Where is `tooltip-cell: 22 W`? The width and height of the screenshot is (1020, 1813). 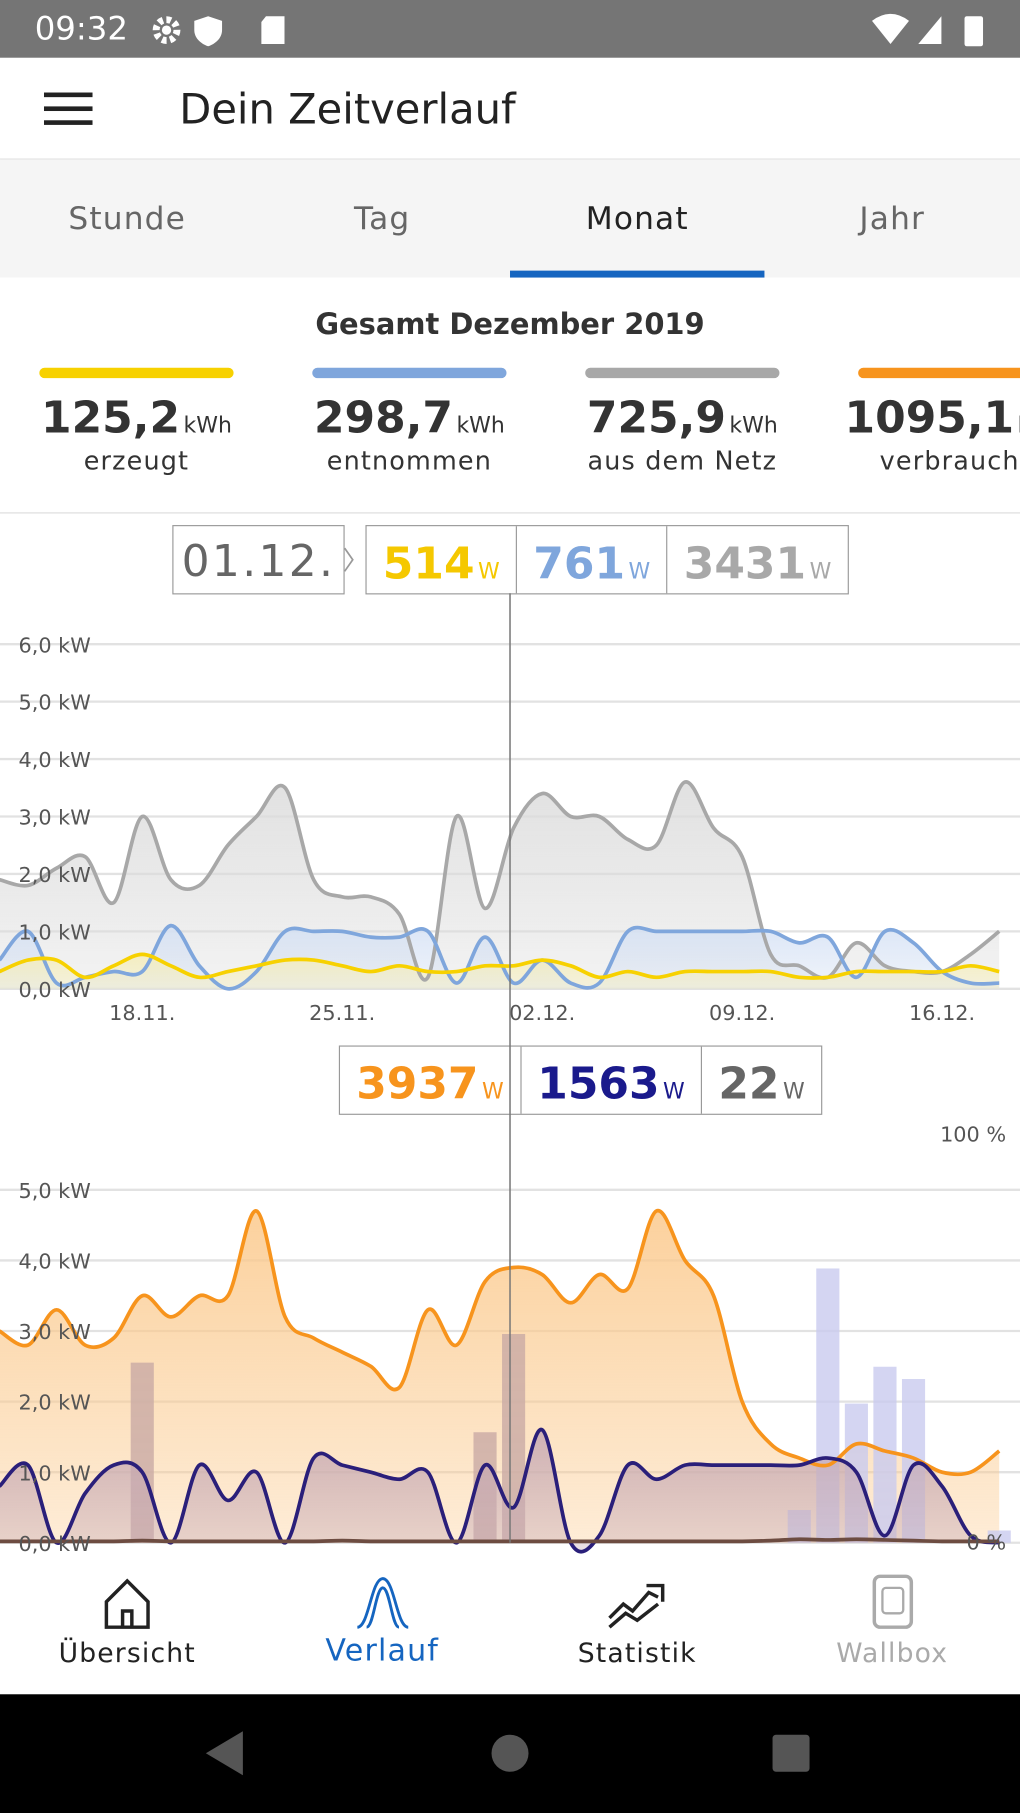
tooltip-cell: 22 W is located at coordinates (761, 1080).